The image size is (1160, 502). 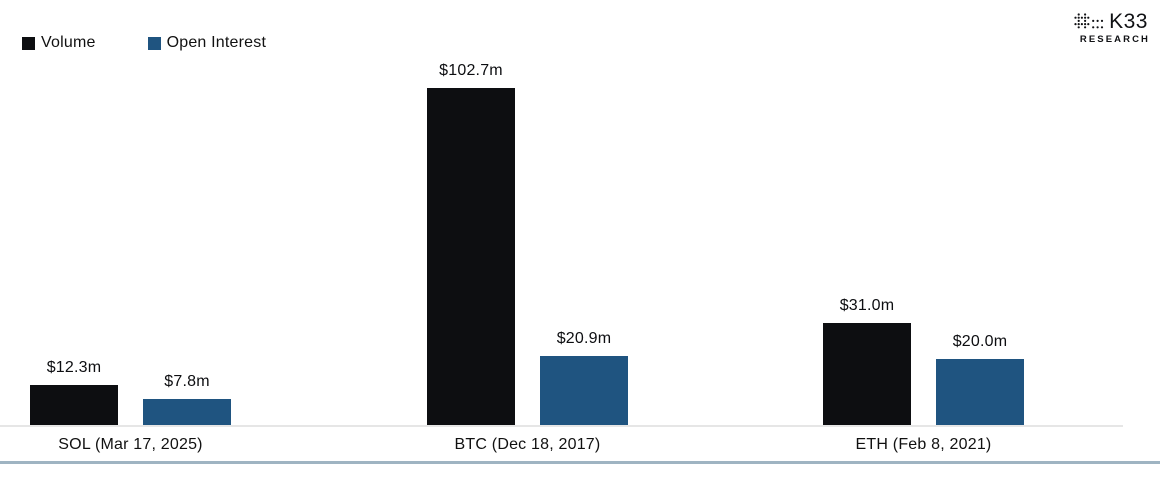 What do you see at coordinates (923, 444) in the screenshot?
I see `category-label-eth: ETH (Feb 8, 2021)` at bounding box center [923, 444].